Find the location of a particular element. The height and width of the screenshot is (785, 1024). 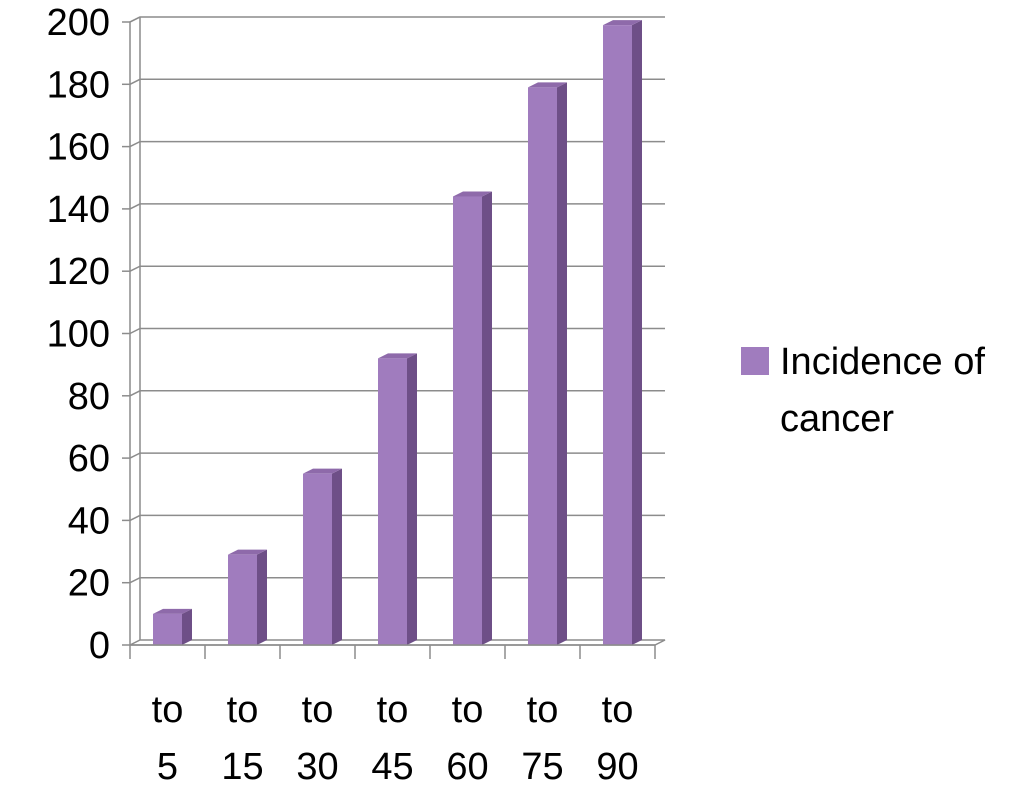

y-tick-label: 80 is located at coordinates (89, 397).